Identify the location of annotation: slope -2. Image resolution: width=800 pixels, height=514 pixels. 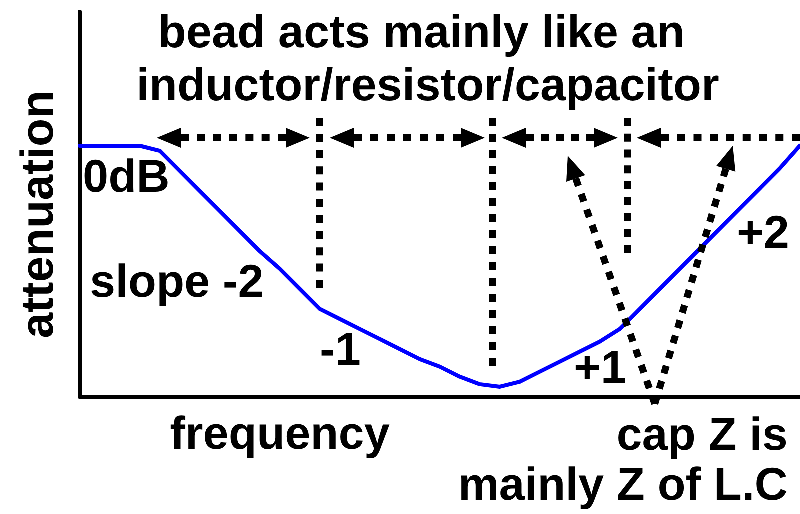
(177, 281).